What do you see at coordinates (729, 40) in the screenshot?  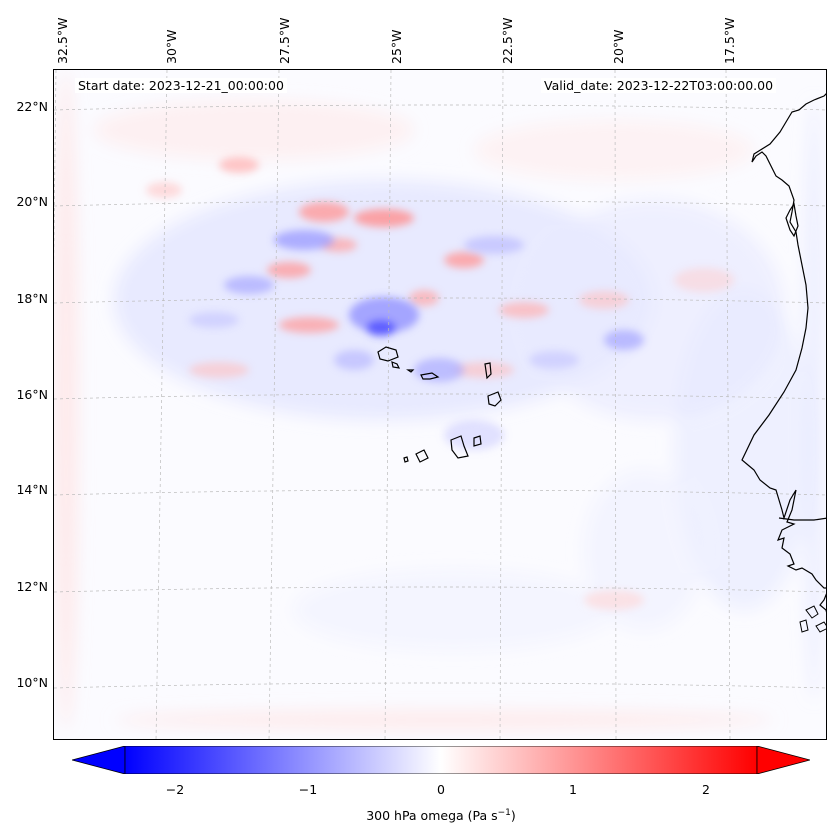 I see `lon-label-17-5w: 17.5°W` at bounding box center [729, 40].